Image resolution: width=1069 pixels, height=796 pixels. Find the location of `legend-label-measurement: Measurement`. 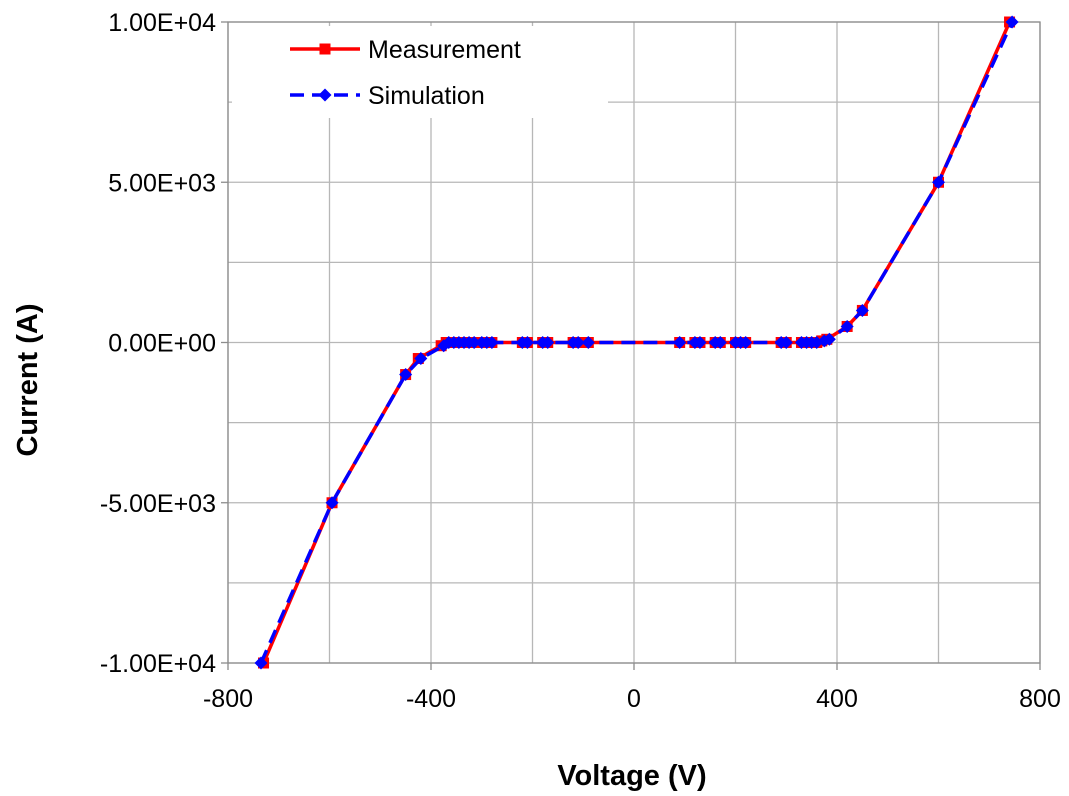

legend-label-measurement: Measurement is located at coordinates (444, 50).